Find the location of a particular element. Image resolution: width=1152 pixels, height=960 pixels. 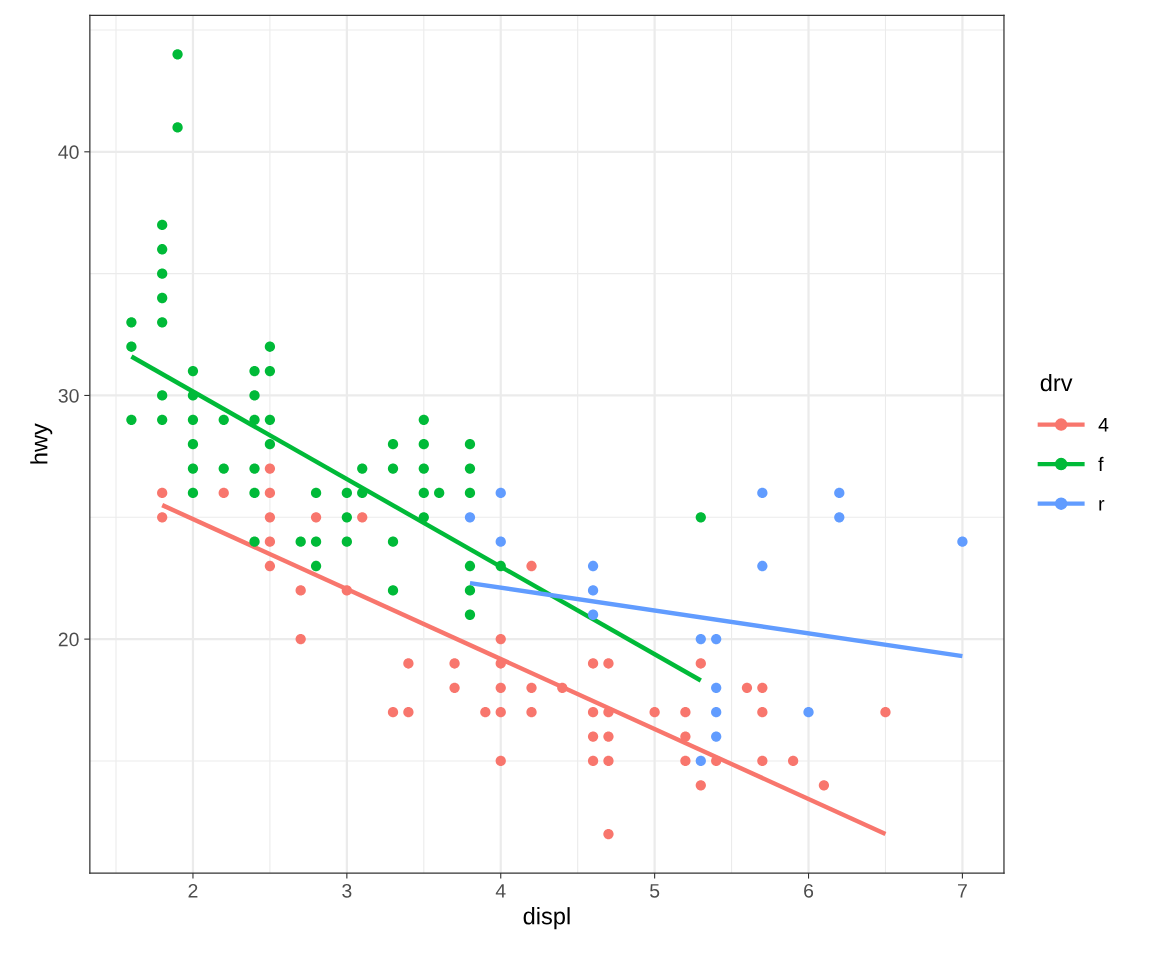

x-tick-label: 2 is located at coordinates (193, 890).